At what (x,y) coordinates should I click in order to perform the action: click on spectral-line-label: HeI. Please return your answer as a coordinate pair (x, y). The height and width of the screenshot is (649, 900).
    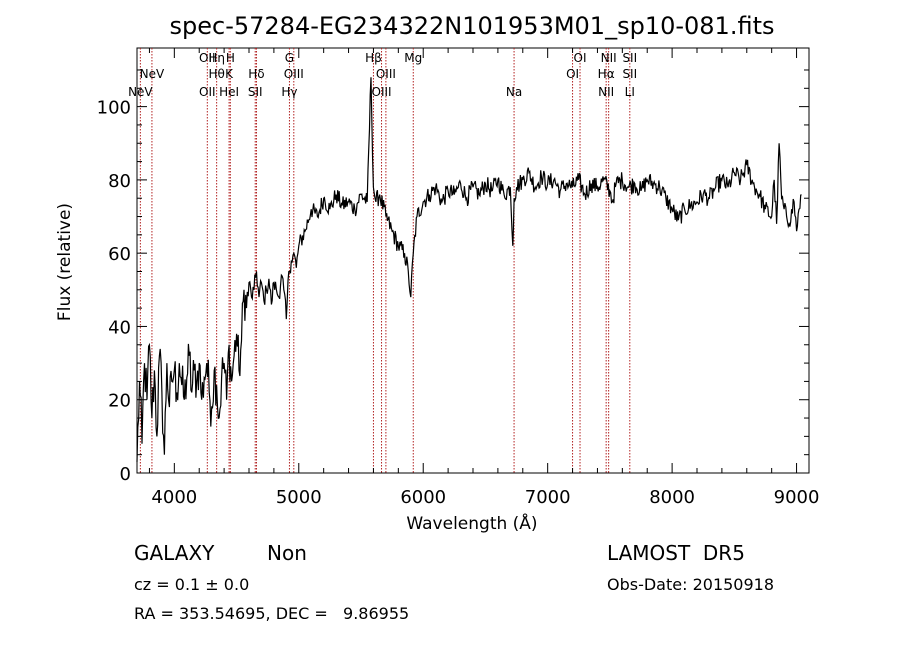
    Looking at the image, I should click on (229, 92).